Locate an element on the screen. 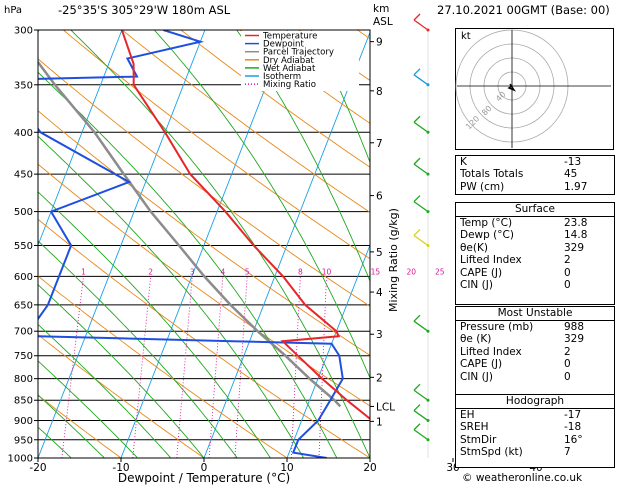 Image resolution: width=629 pixels, height=486 pixels. legend-entry-1: Dewpoint is located at coordinates (283, 45).